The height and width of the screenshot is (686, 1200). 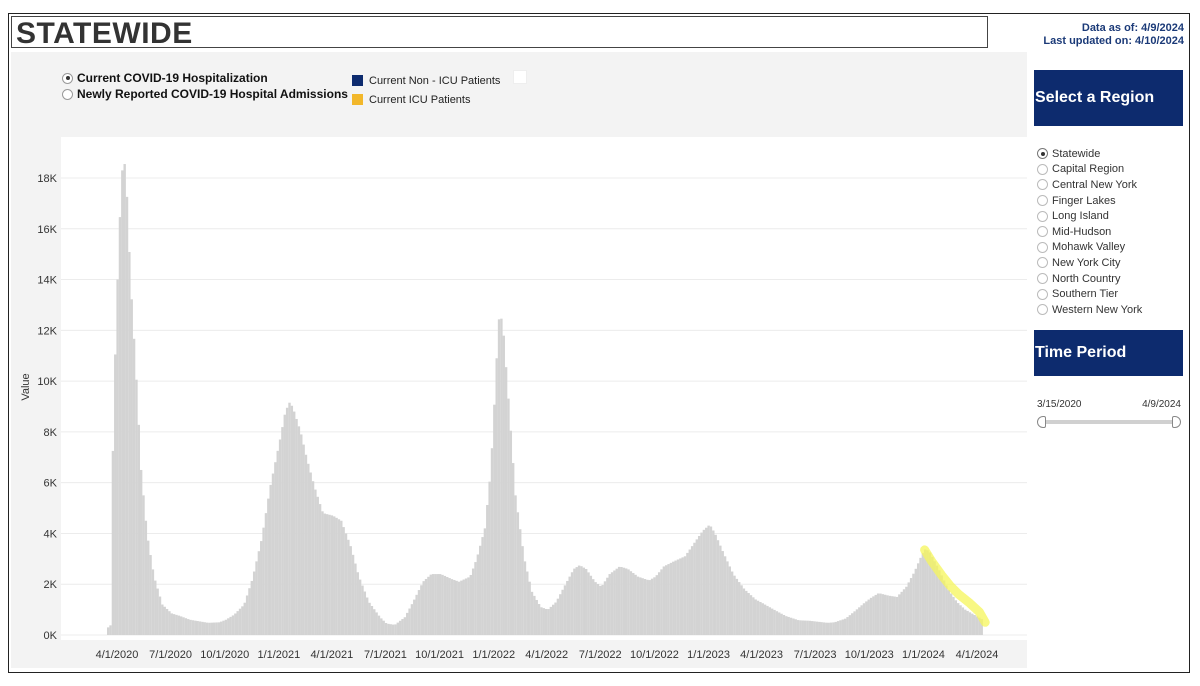 I want to click on region-option-southern-tier: Southern Tier, so click(x=1089, y=294).